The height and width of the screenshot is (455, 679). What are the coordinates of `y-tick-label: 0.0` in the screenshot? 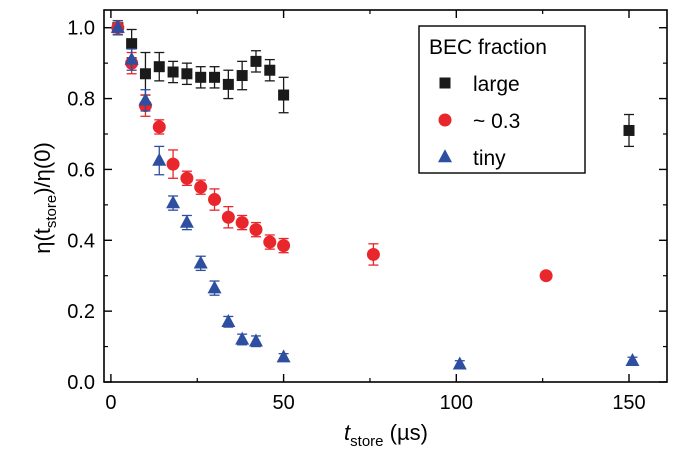 It's located at (81, 383).